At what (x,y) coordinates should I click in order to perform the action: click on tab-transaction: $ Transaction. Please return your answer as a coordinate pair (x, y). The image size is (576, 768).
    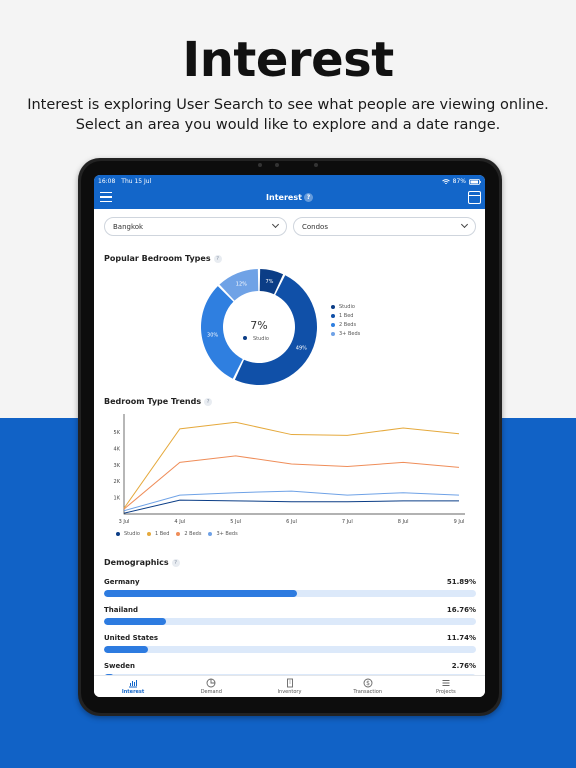
    Looking at the image, I should click on (368, 686).